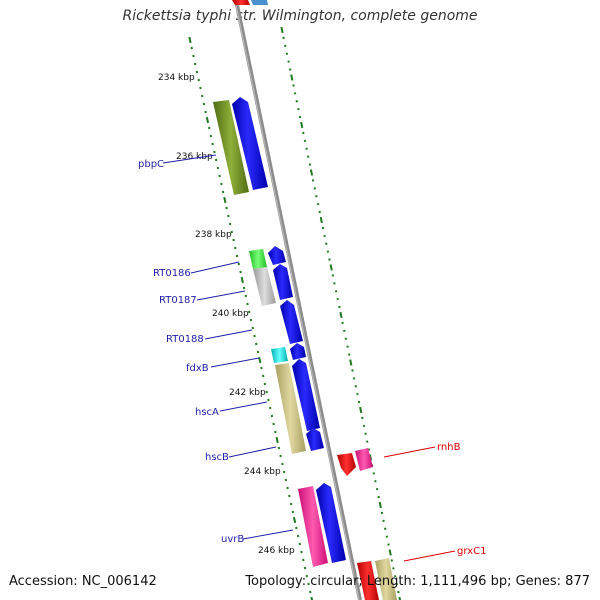  What do you see at coordinates (176, 78) in the screenshot?
I see `ruler-label-234: 234 kbp` at bounding box center [176, 78].